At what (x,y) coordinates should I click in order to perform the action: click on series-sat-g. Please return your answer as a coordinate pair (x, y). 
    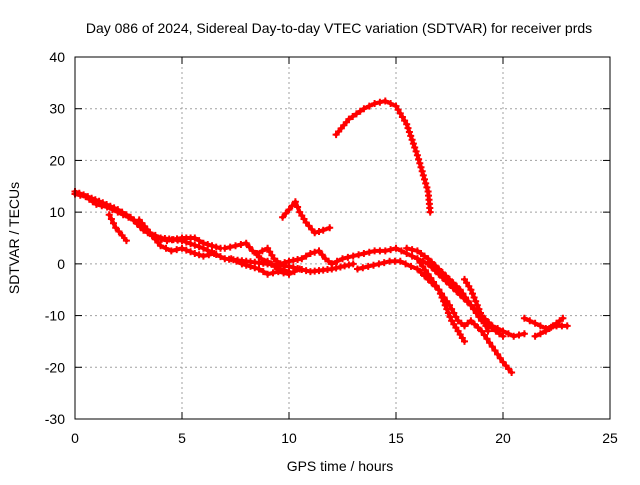
    Looking at the image, I should click on (294, 256).